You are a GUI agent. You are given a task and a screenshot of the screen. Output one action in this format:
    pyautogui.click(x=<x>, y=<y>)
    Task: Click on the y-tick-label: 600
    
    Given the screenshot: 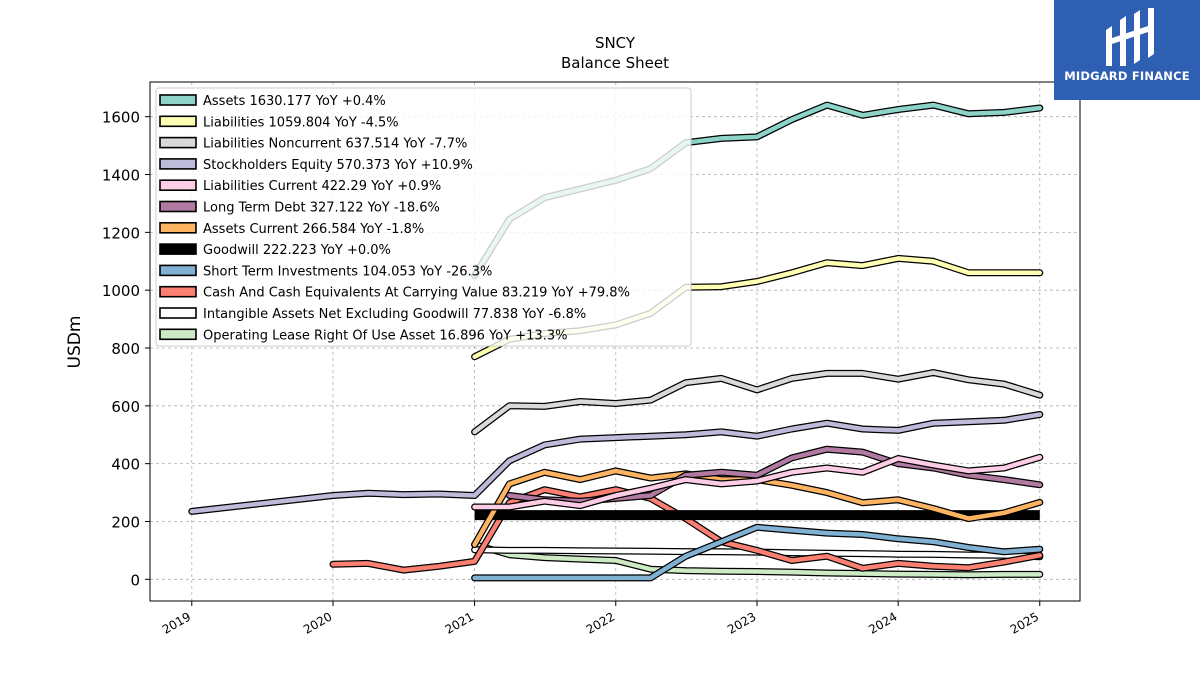 What is the action you would take?
    pyautogui.click(x=125, y=407)
    